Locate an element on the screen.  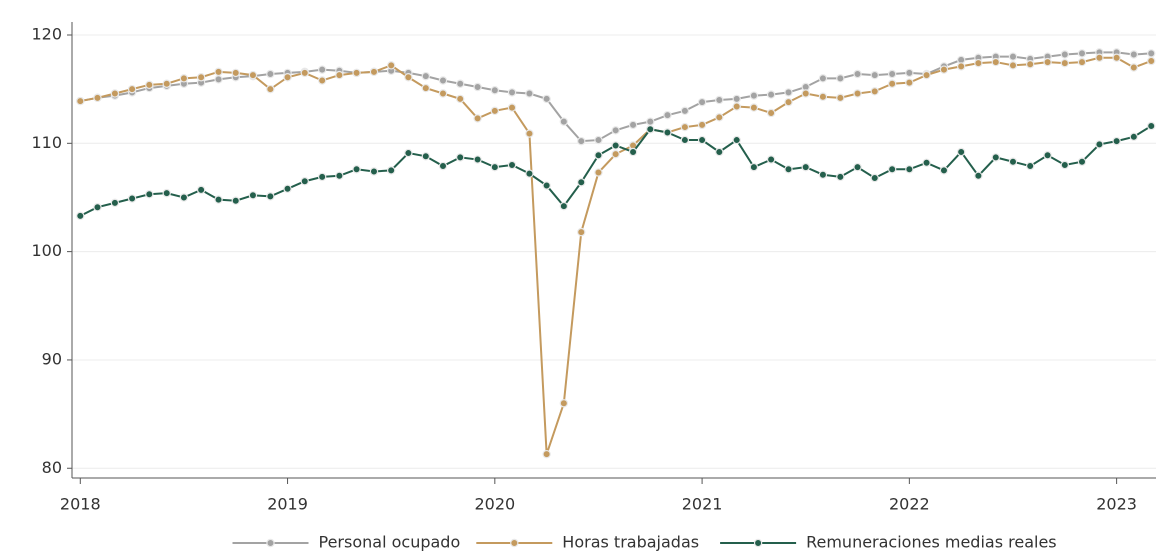
y-tick-label: 100 is located at coordinates (46, 250).